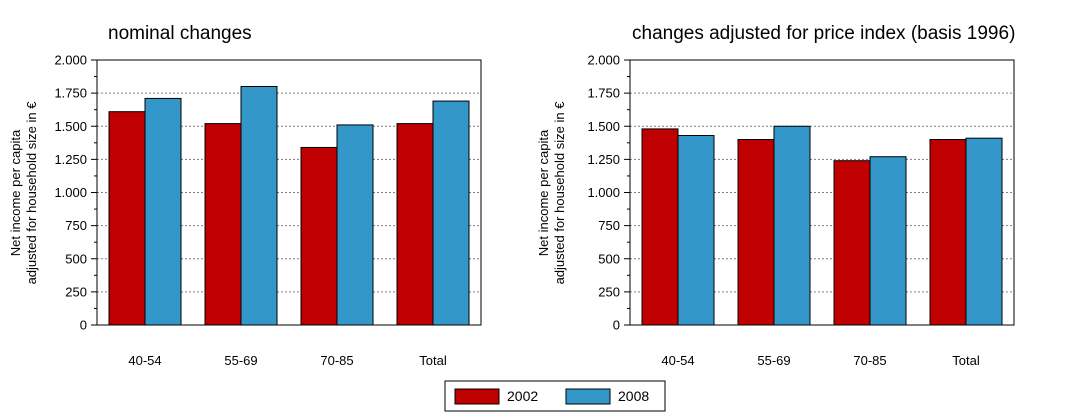  What do you see at coordinates (180, 33) in the screenshot?
I see `chart-title: nominal changes` at bounding box center [180, 33].